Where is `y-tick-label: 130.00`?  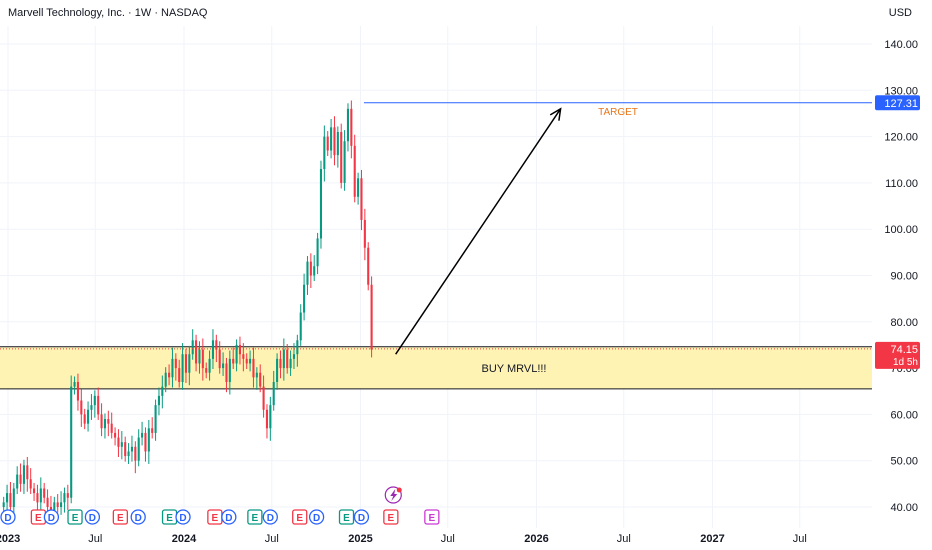
y-tick-label: 130.00 is located at coordinates (901, 91).